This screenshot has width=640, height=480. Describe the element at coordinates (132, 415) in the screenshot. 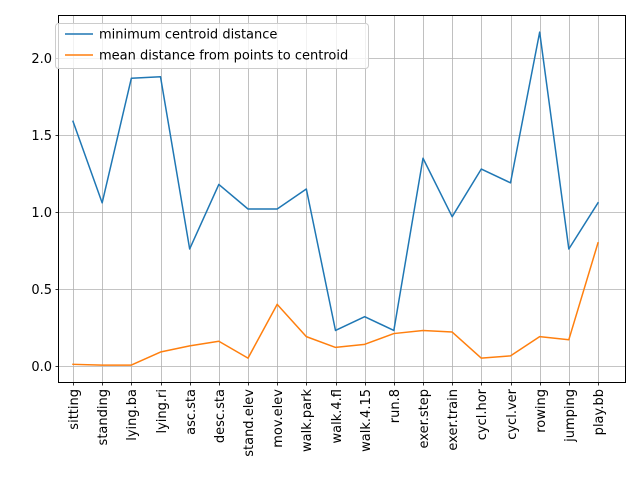

I see `x-tick-label-lying-ba: lying.ba` at that location.